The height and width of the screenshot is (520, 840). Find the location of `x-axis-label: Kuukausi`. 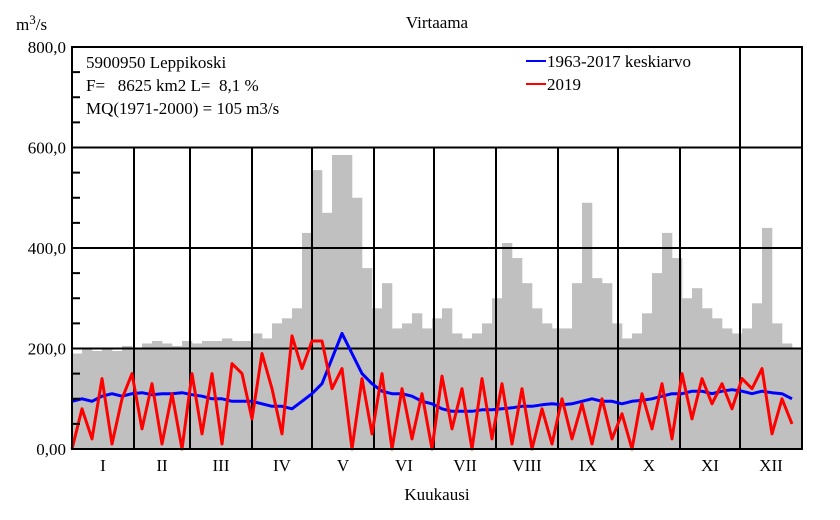

x-axis-label: Kuukausi is located at coordinates (436, 494).